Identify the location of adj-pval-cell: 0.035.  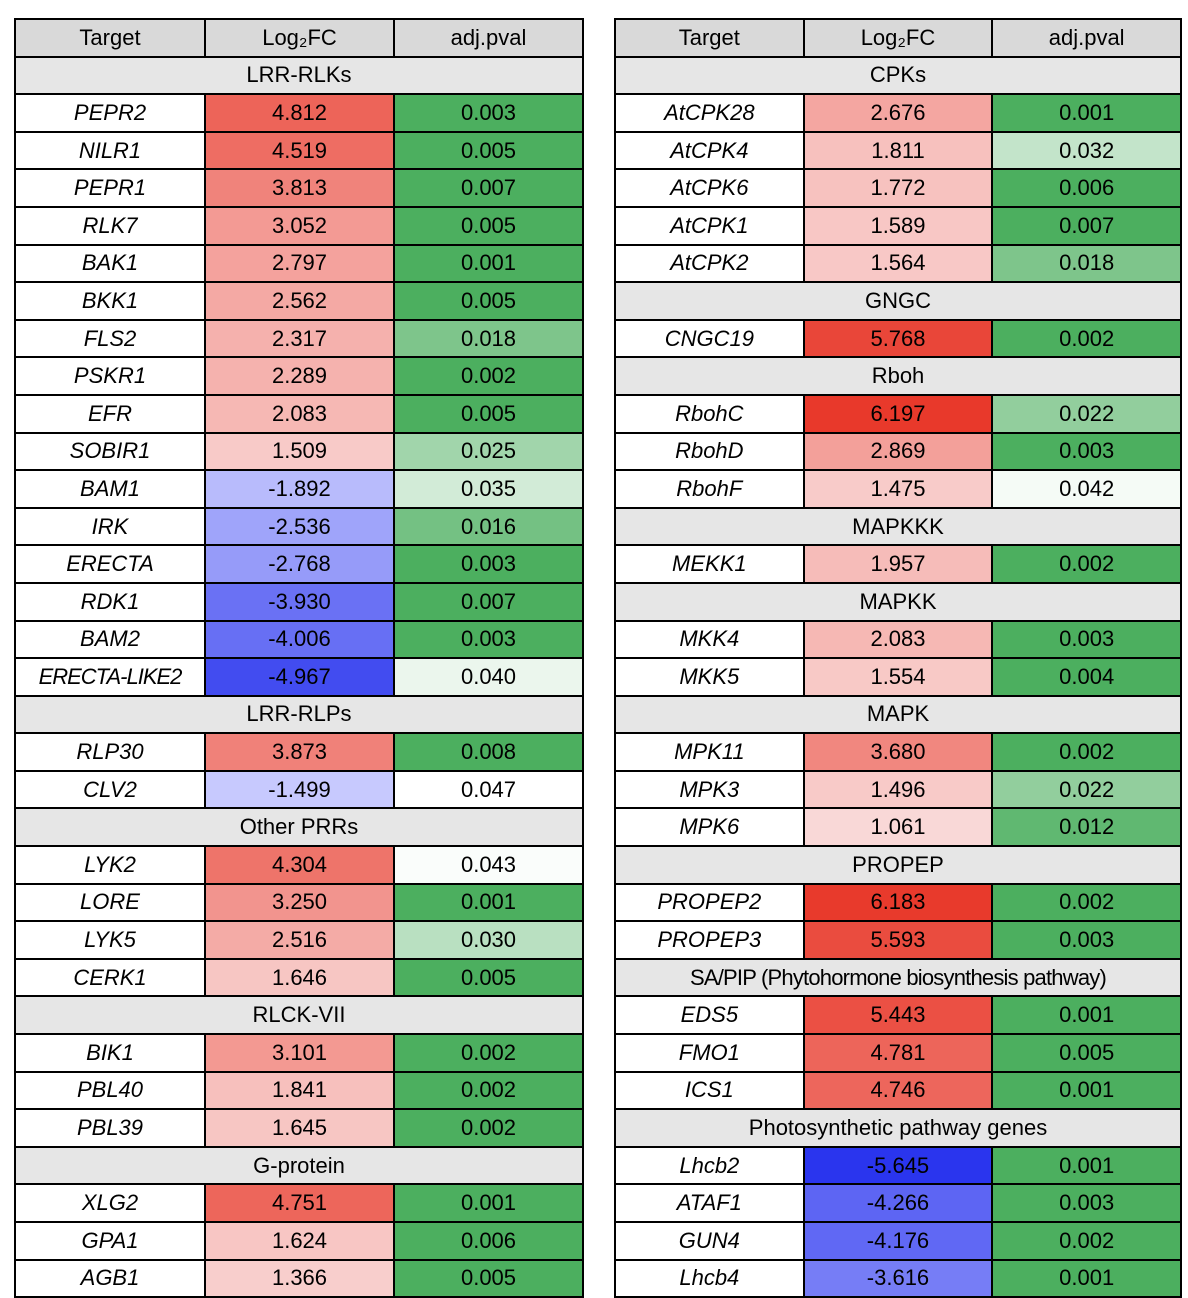
(488, 489).